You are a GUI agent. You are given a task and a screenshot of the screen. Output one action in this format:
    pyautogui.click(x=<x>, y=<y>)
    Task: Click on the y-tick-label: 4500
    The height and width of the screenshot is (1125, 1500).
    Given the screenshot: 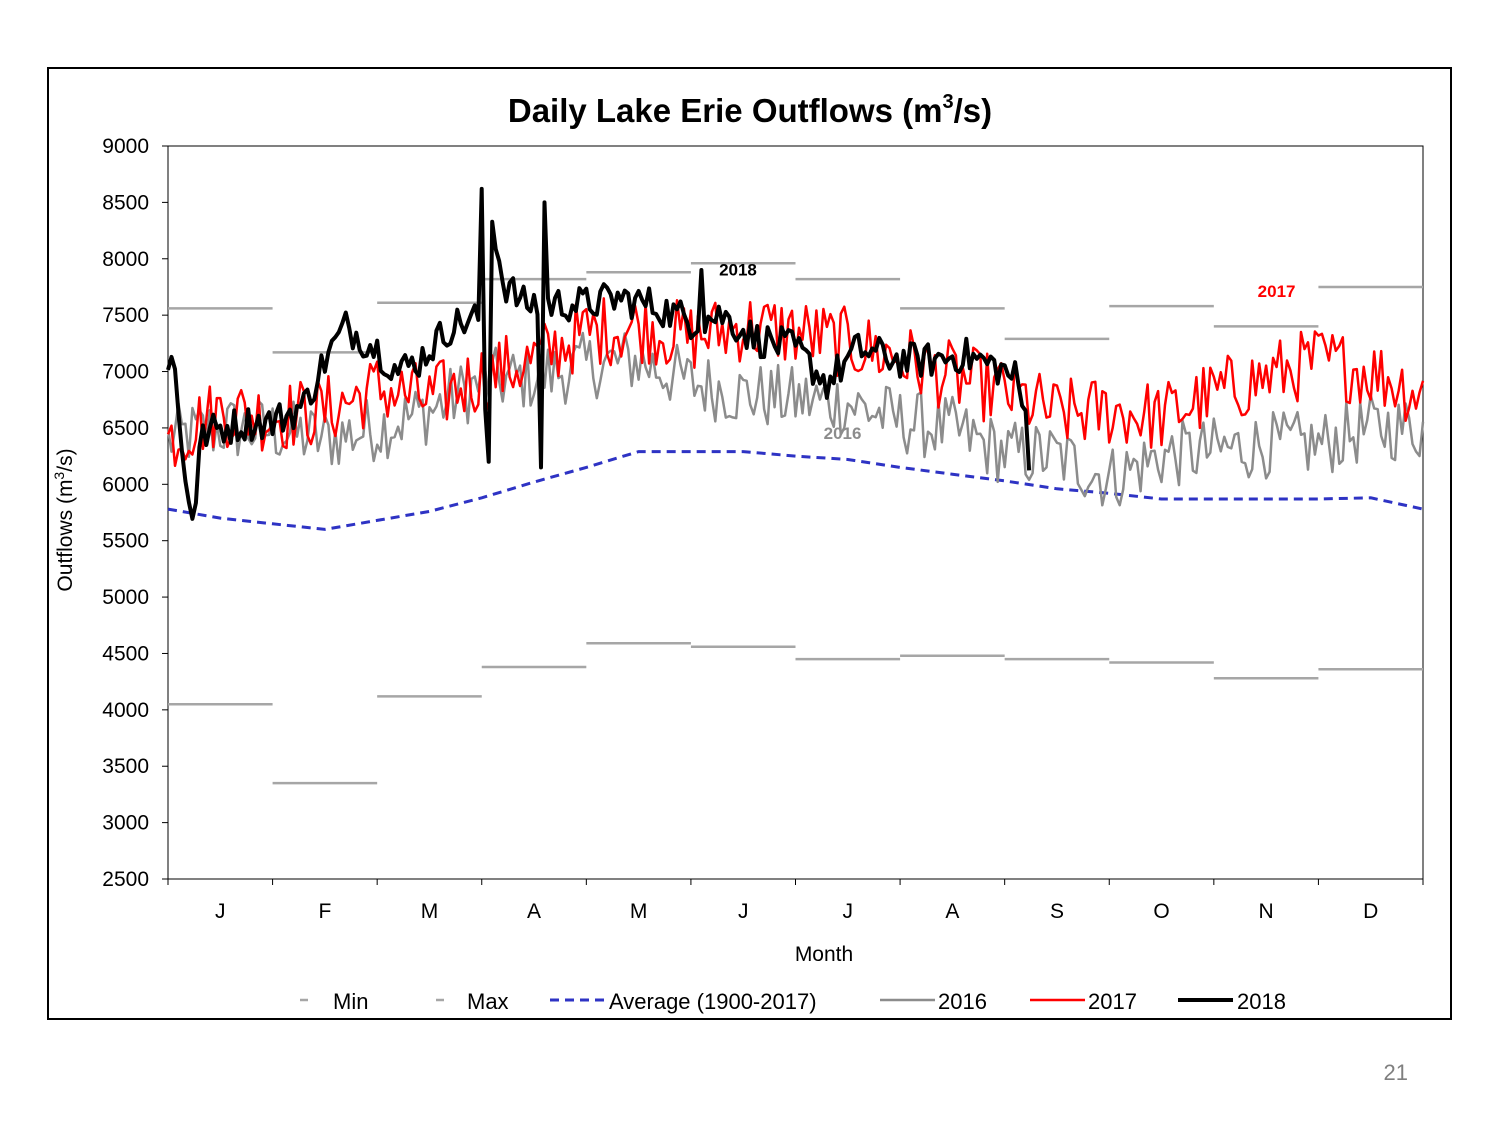 What is the action you would take?
    pyautogui.click(x=125, y=653)
    